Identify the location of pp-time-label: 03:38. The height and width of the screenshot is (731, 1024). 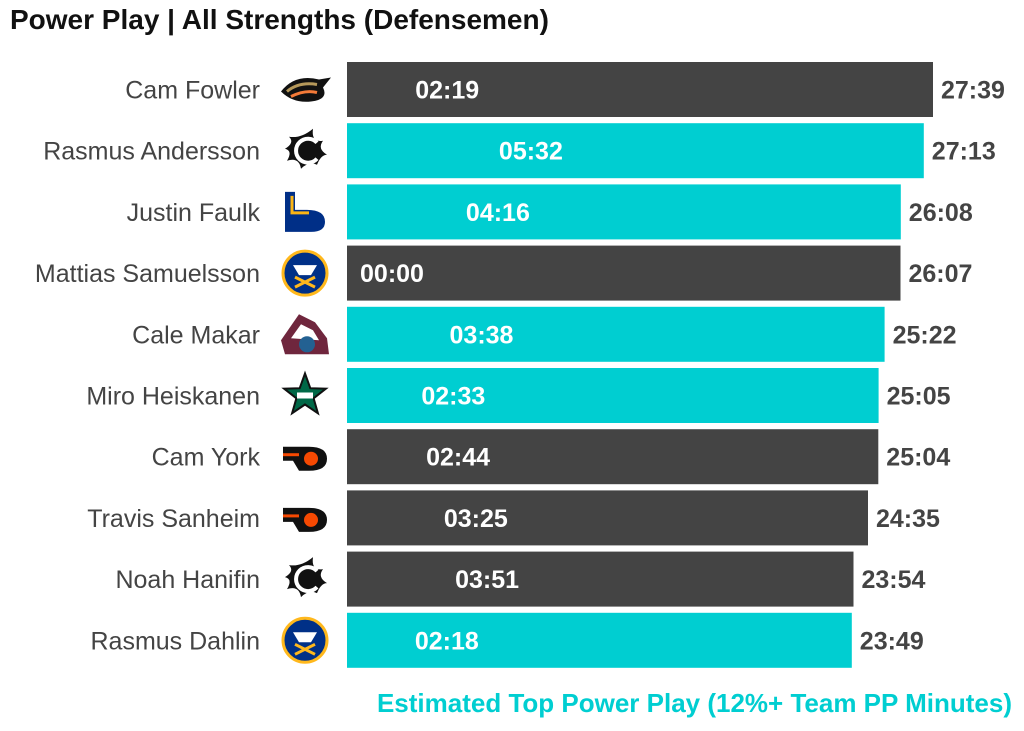
(482, 335).